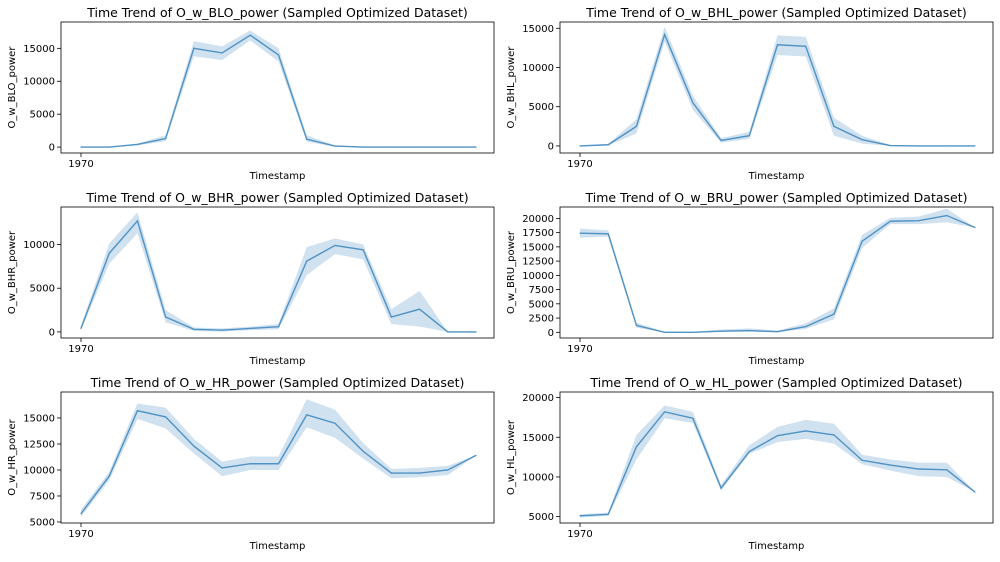  Describe the element at coordinates (42, 496) in the screenshot. I see `y-tick-label: 7500` at that location.